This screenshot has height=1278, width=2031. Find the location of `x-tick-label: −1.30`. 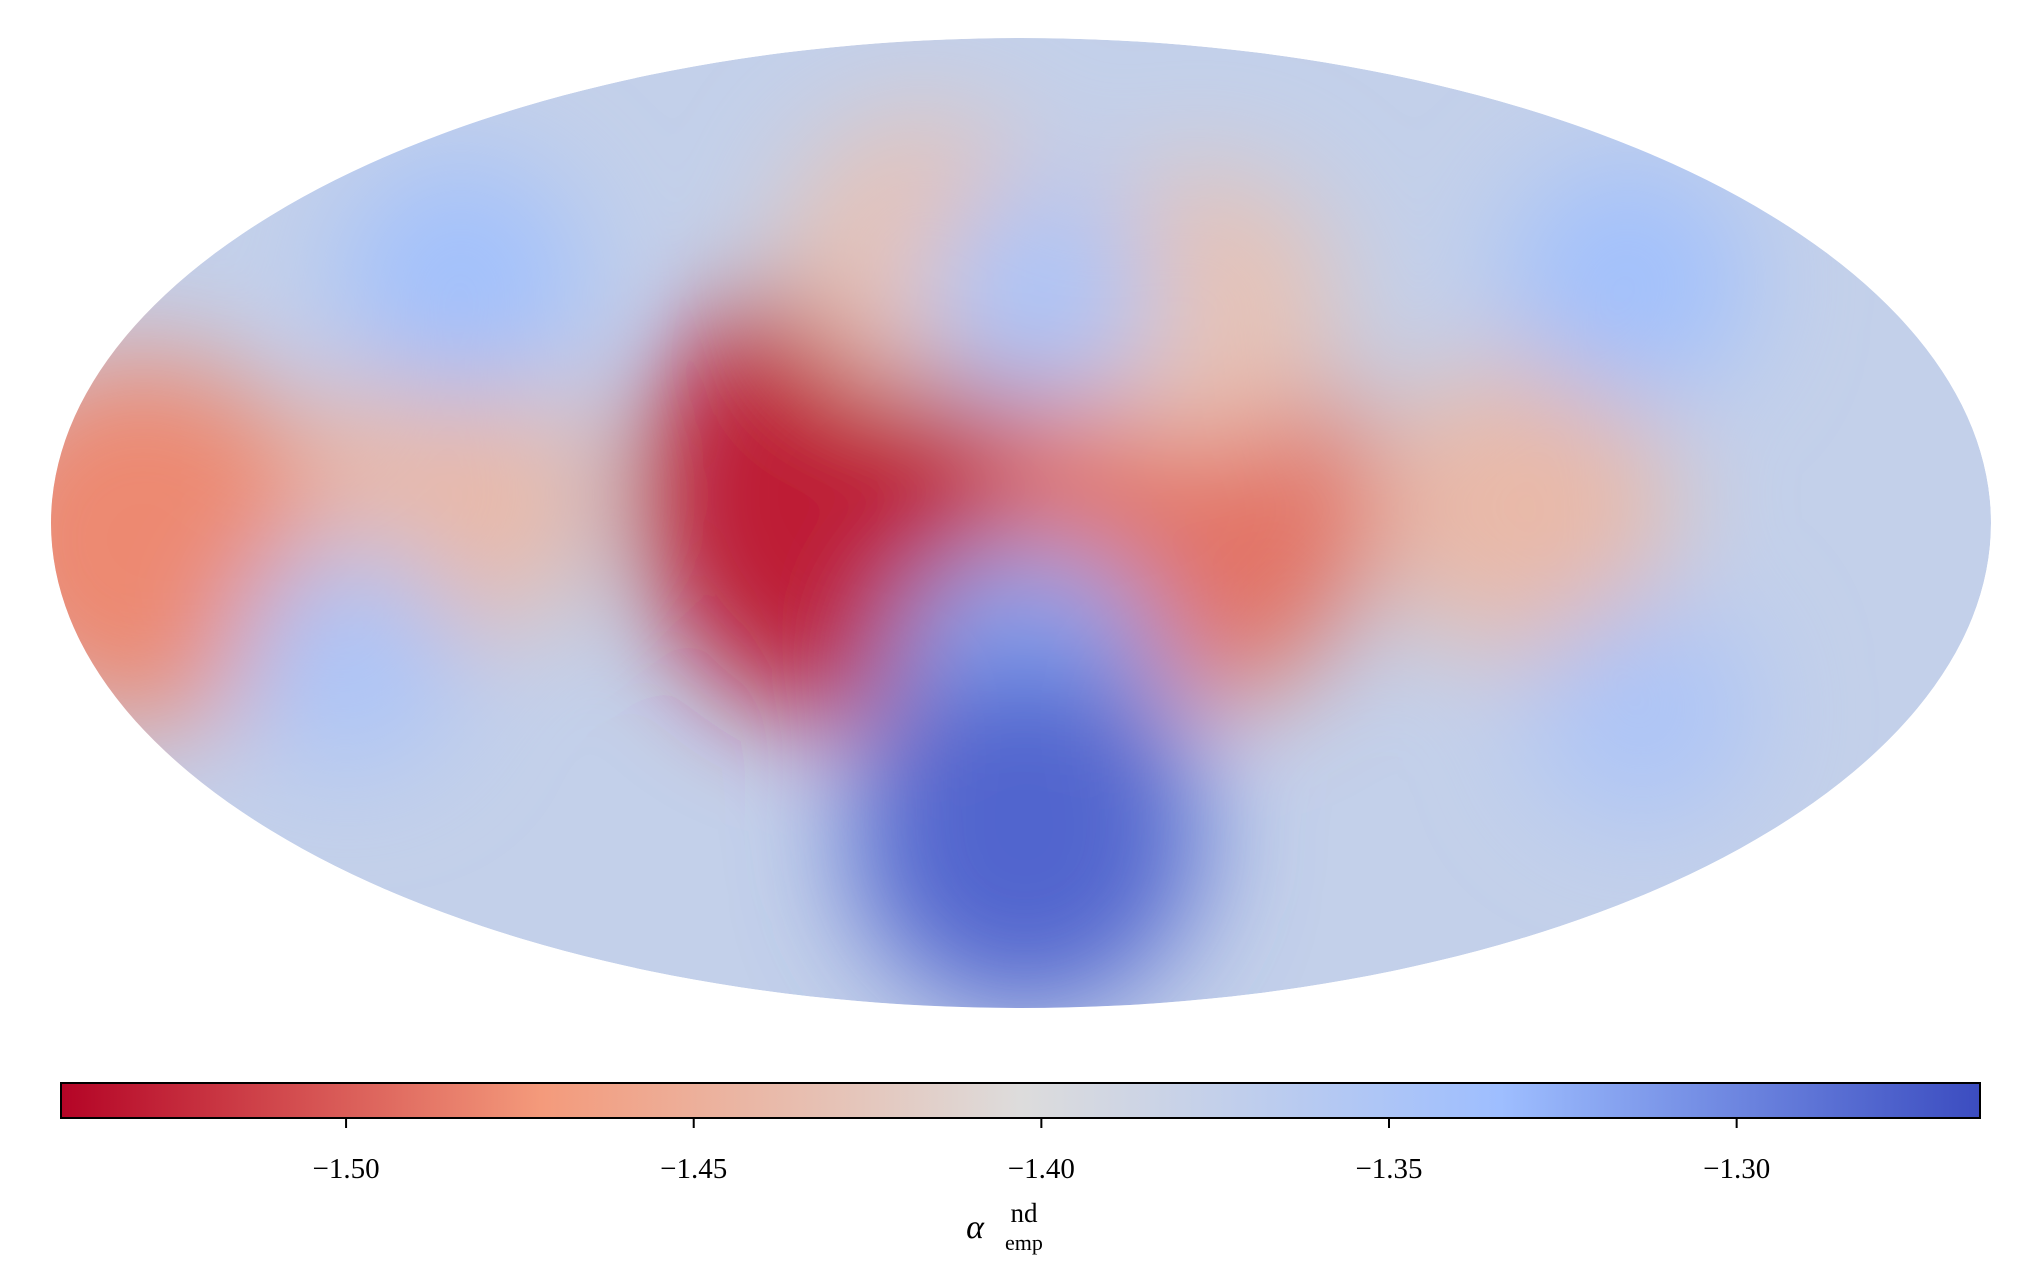

x-tick-label: −1.30 is located at coordinates (1736, 1169).